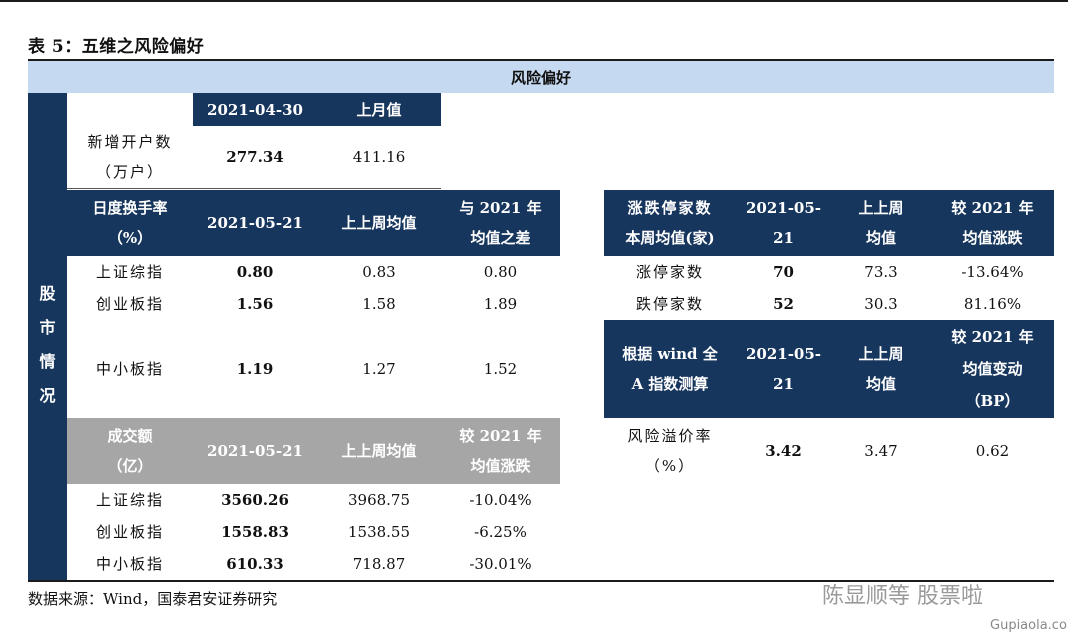  What do you see at coordinates (902, 596) in the screenshot?
I see `watermark-account: 陈显顺等 股票啦` at bounding box center [902, 596].